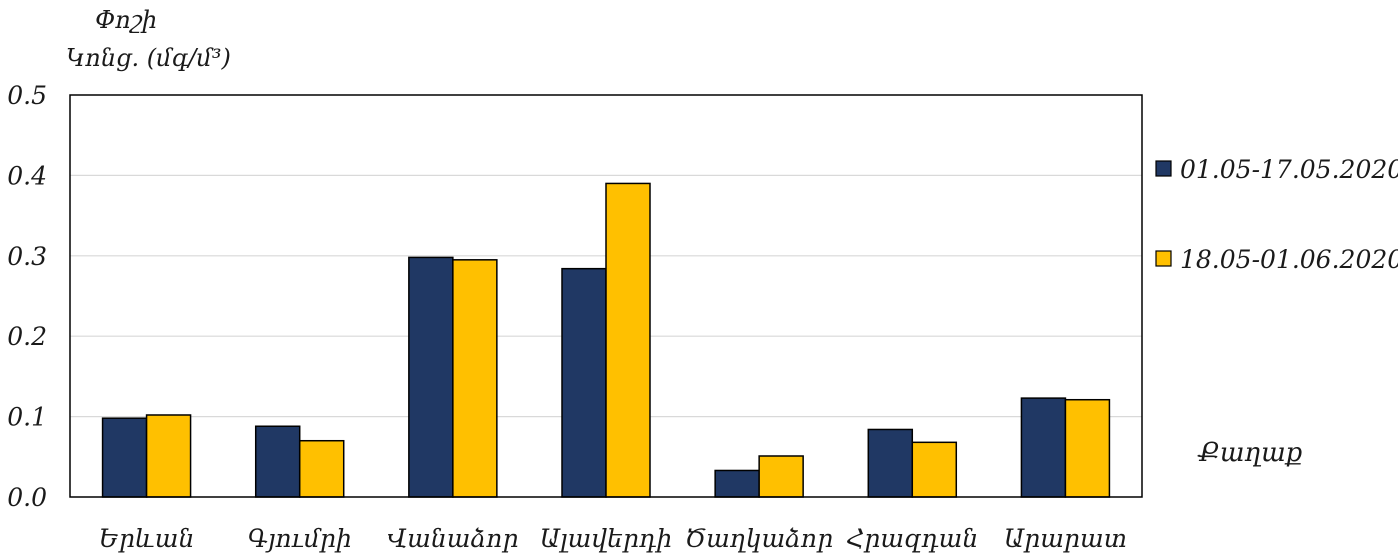 This screenshot has width=1398, height=558. Describe the element at coordinates (759, 538) in the screenshot. I see `x-tick-label: Ծաղկաձոր` at that location.